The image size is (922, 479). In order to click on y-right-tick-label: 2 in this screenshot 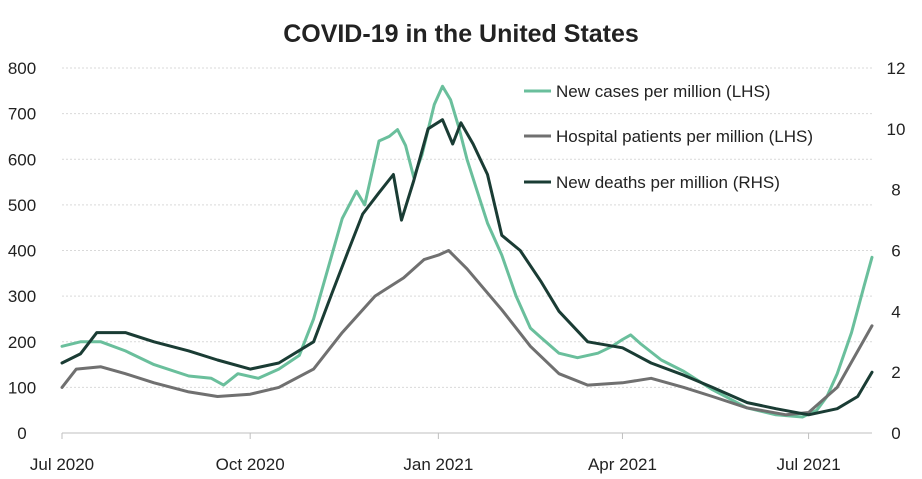, I will do `click(895, 372)`.